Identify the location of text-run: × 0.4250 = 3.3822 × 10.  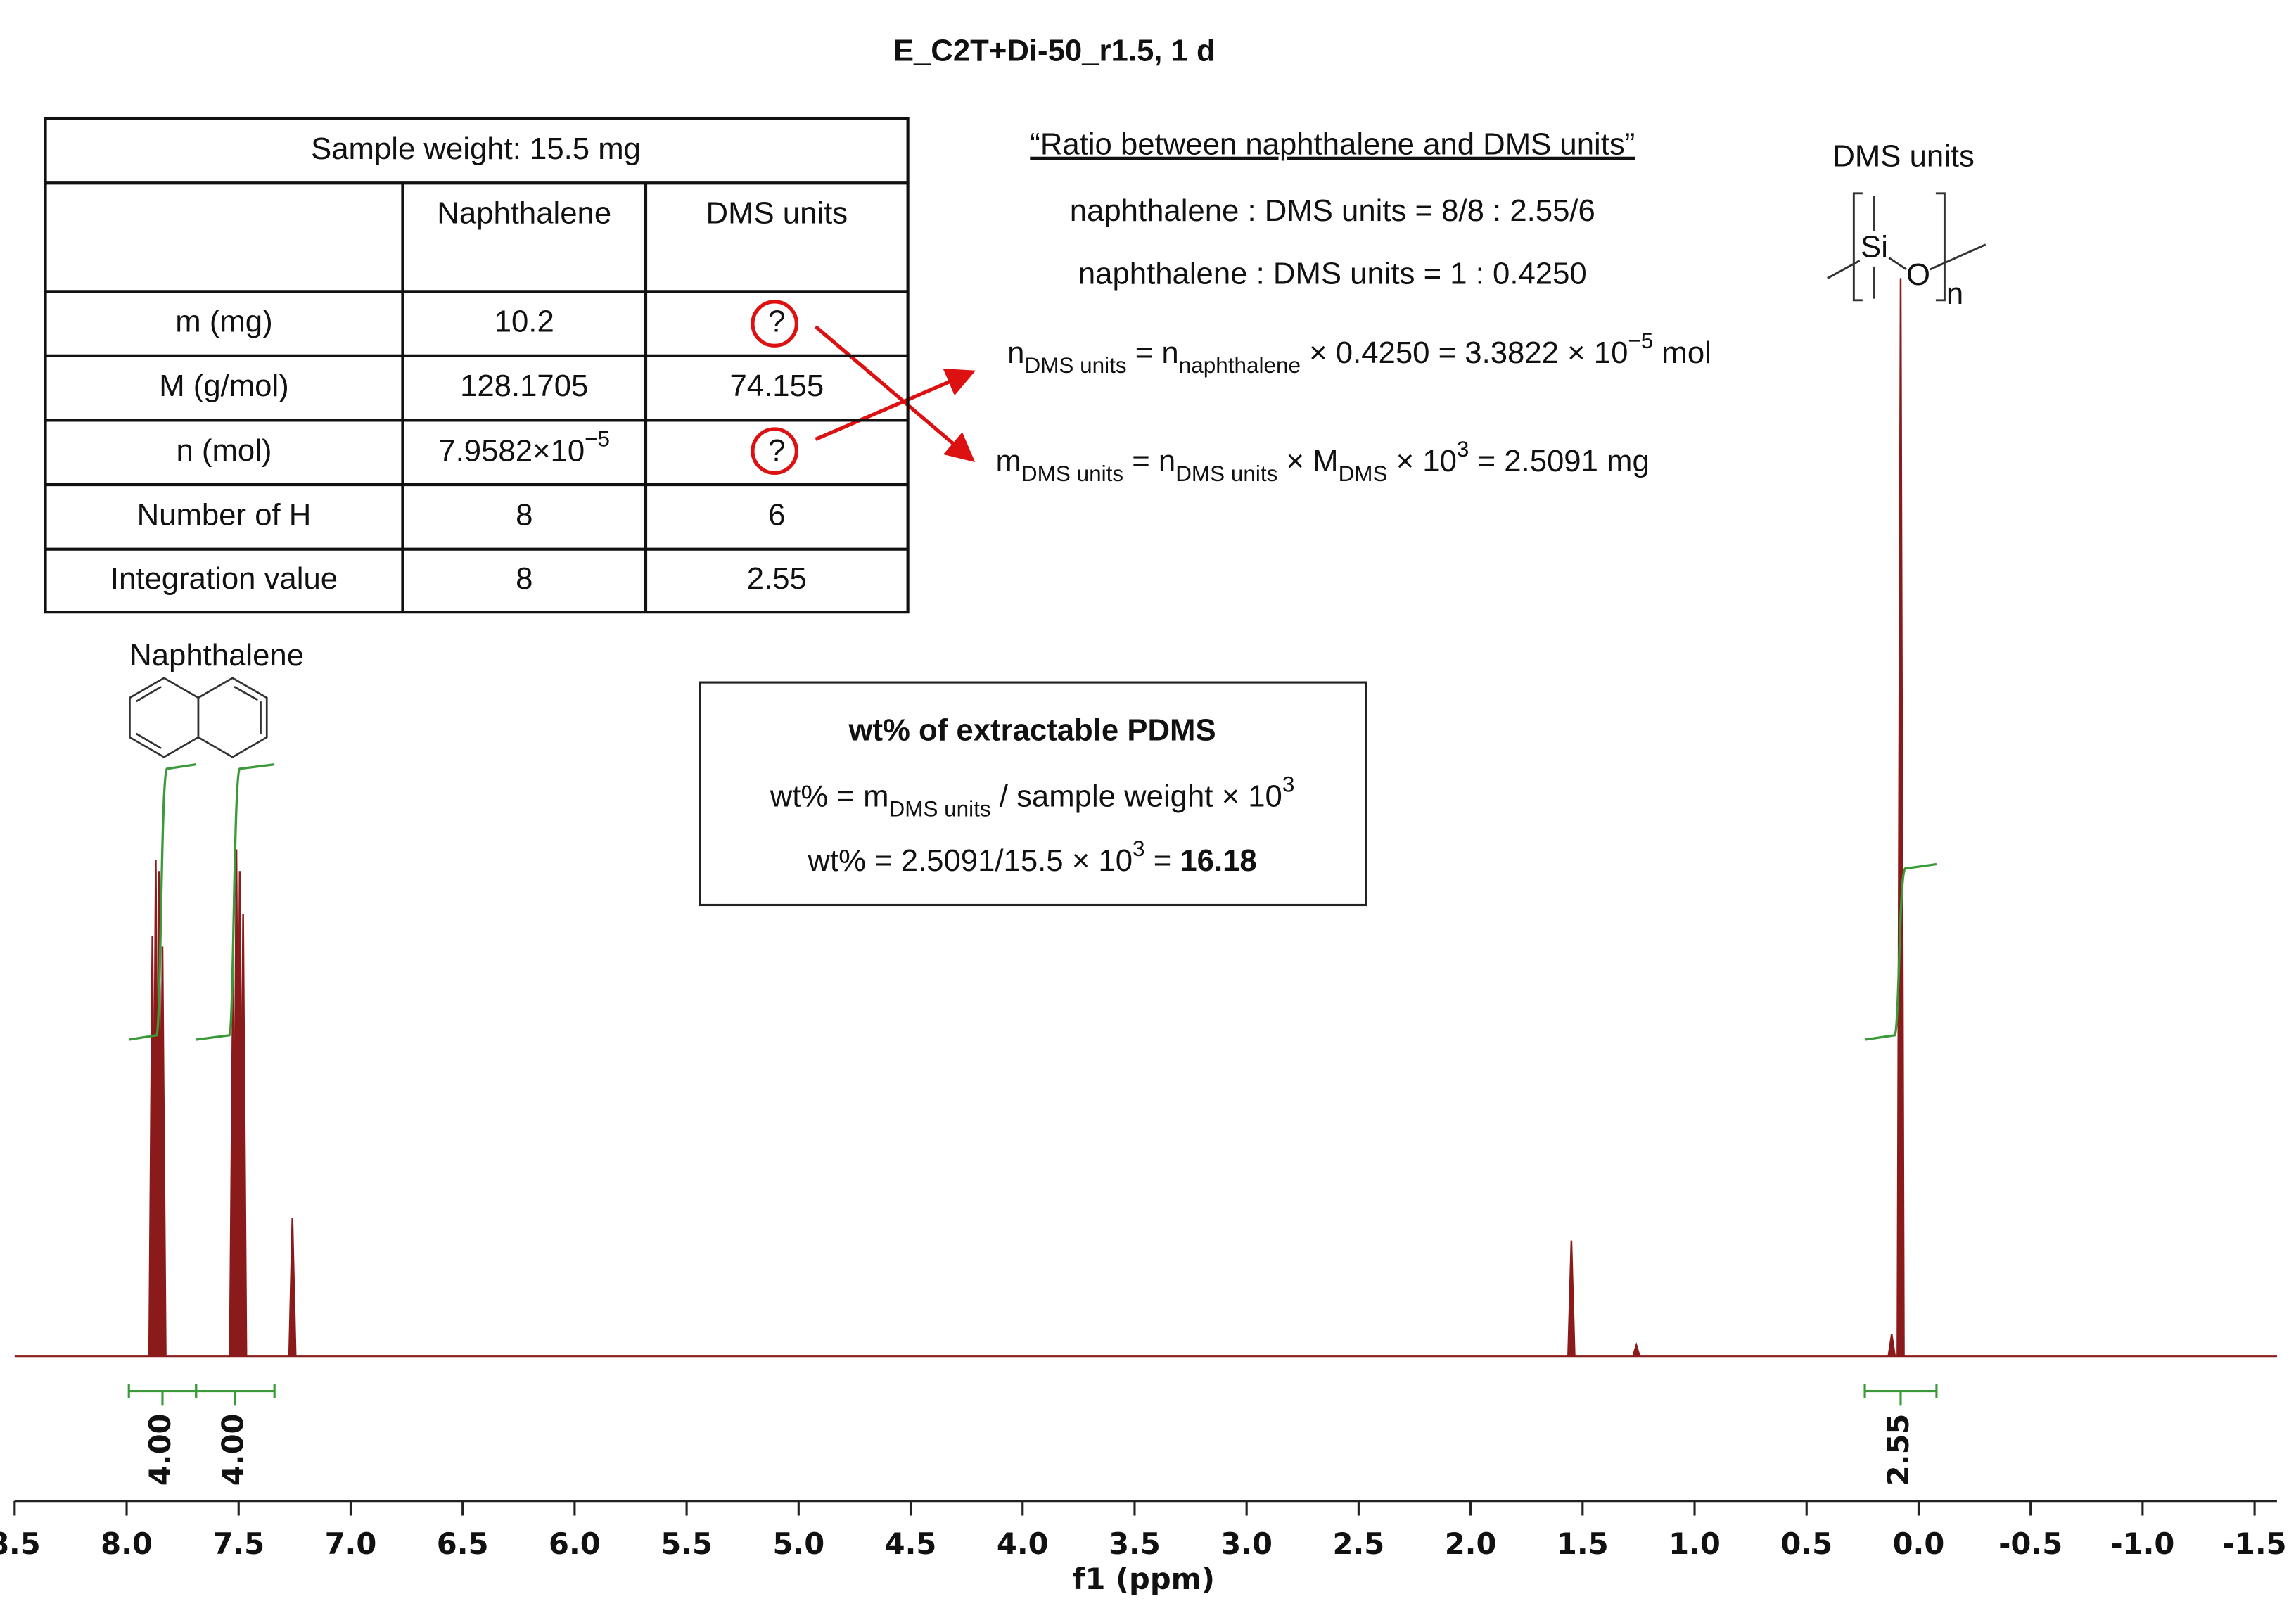
(1464, 352).